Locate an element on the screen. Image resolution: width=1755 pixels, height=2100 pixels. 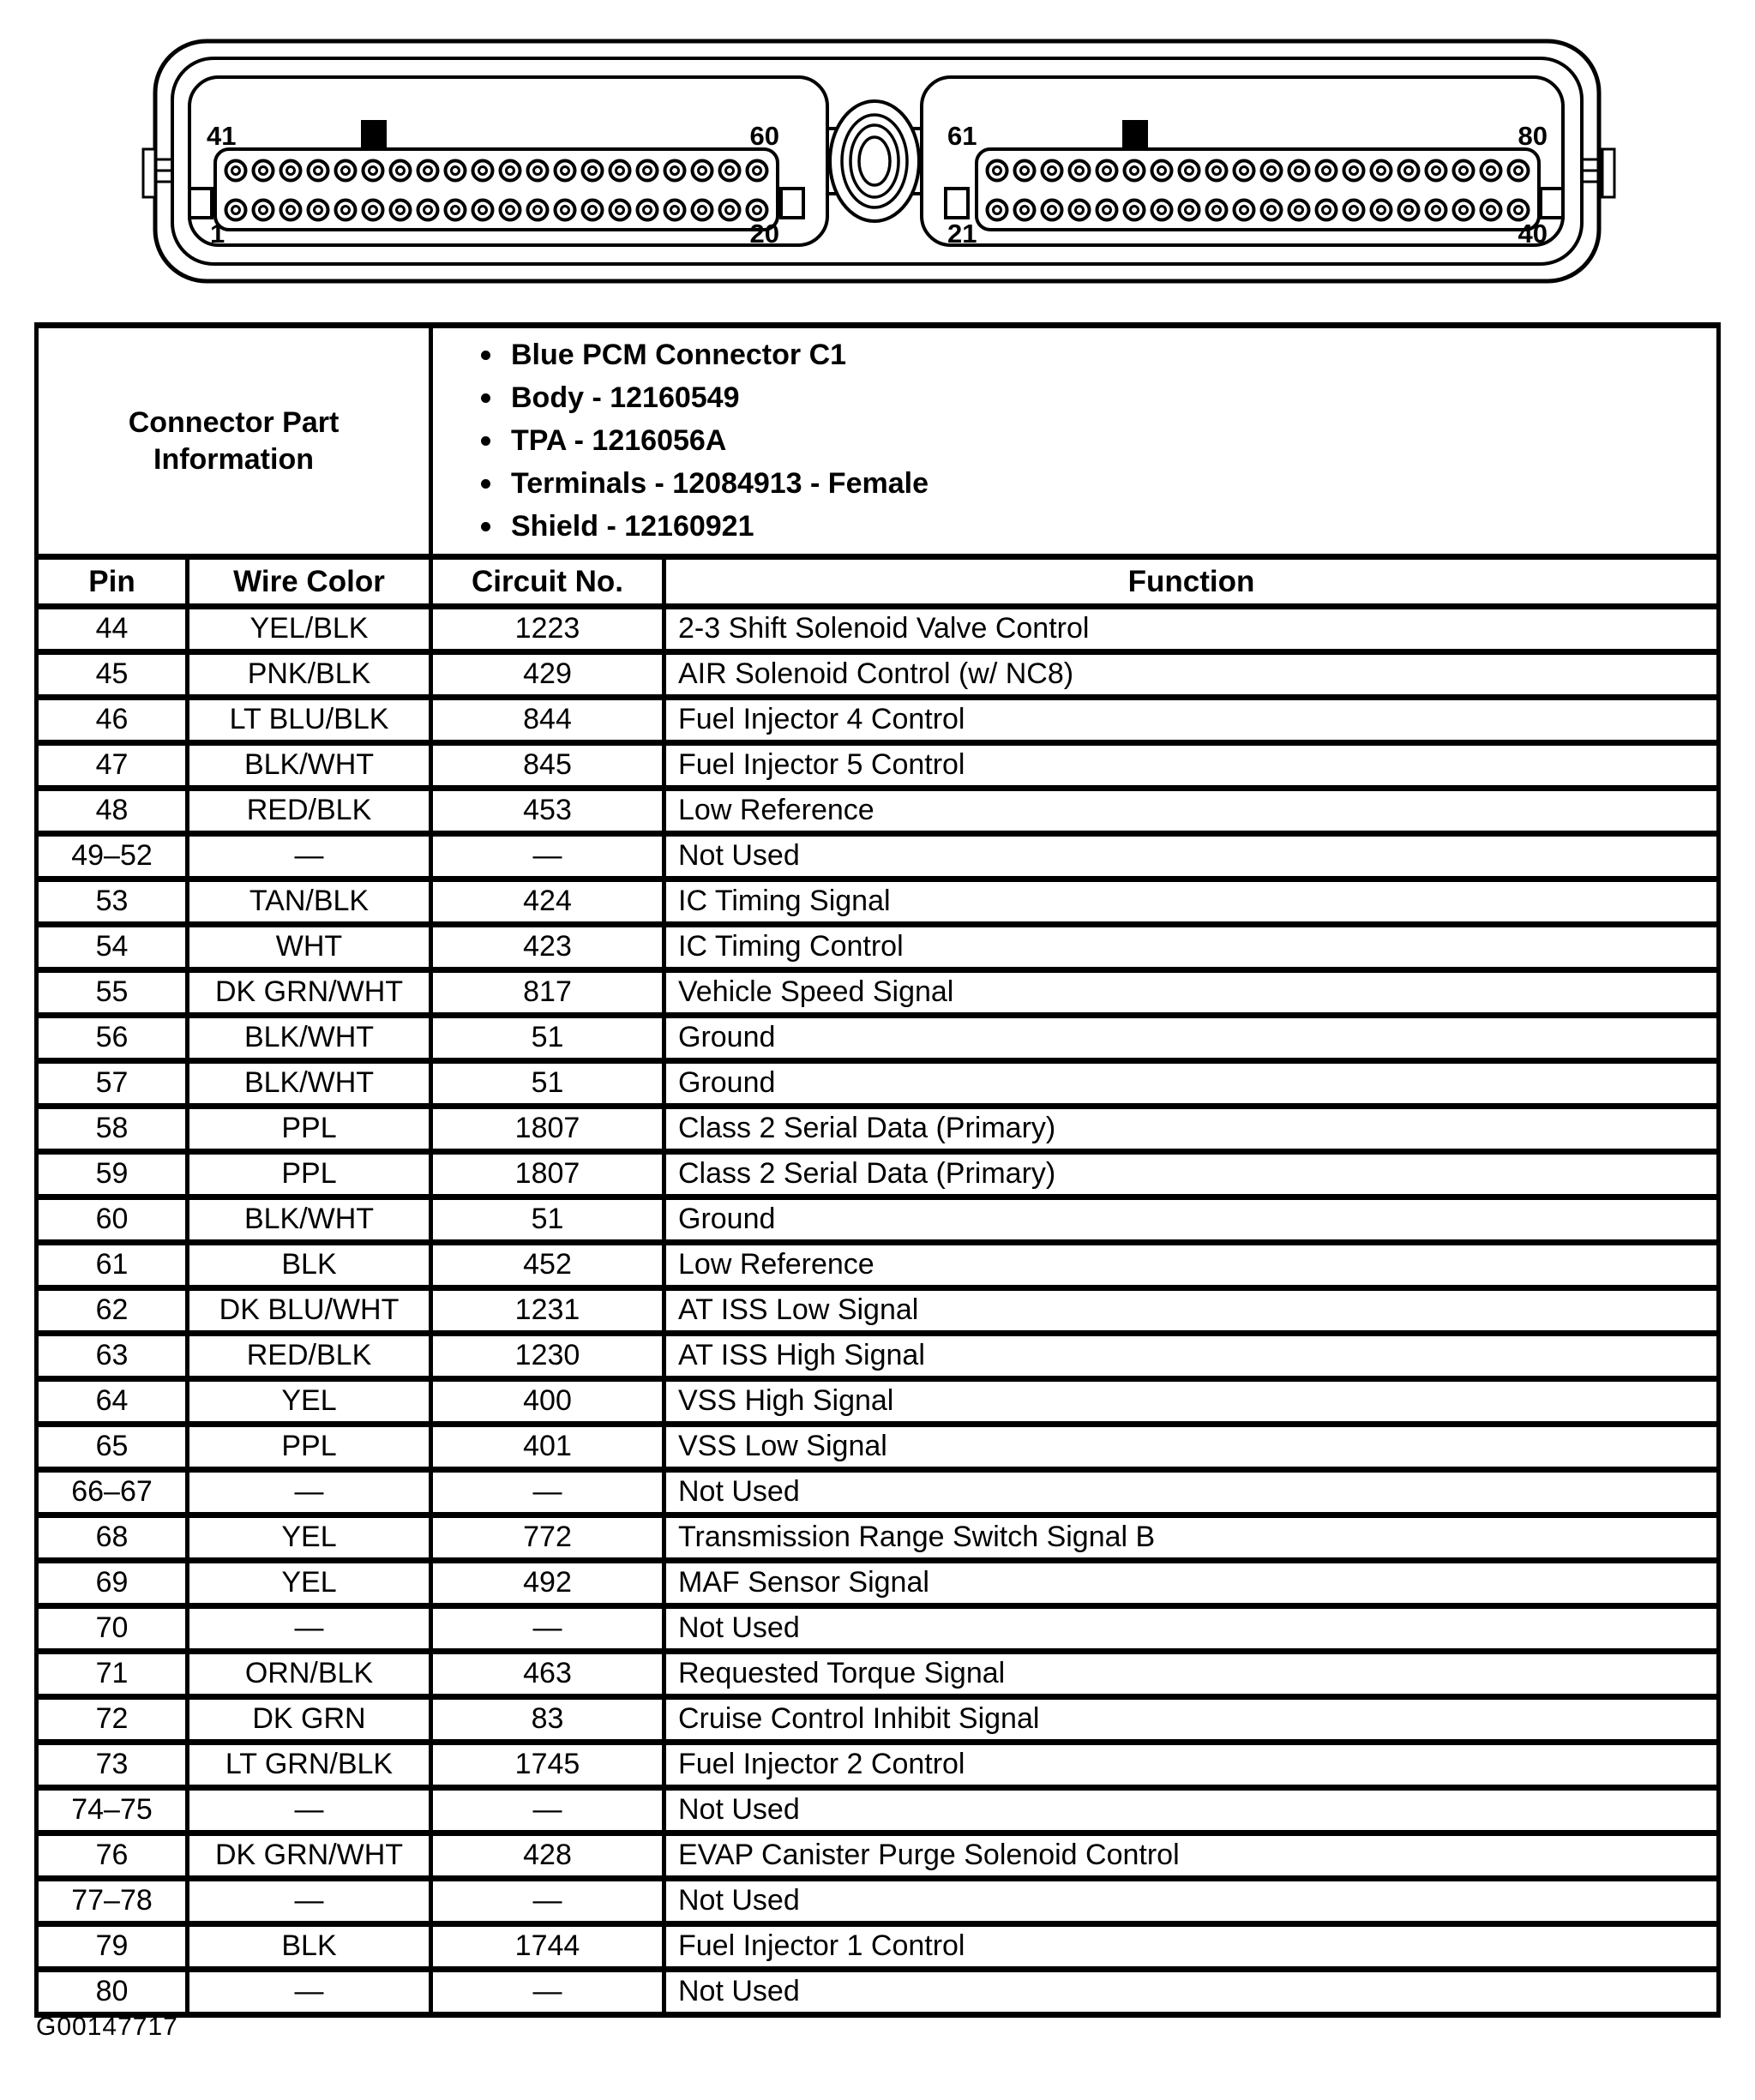
pin-cell: 46 is located at coordinates (111, 720).